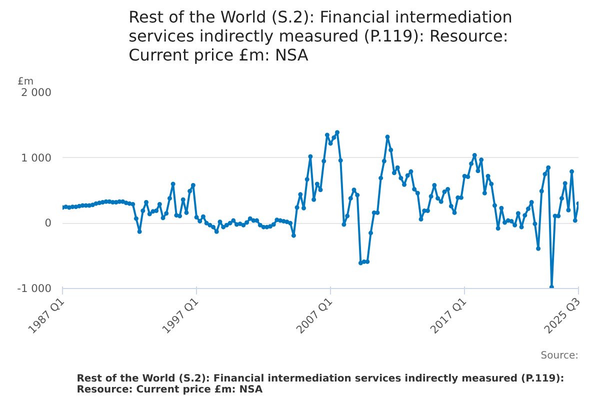 Image resolution: width=600 pixels, height=400 pixels. Describe the element at coordinates (559, 356) in the screenshot. I see `source-note: Source:` at that location.